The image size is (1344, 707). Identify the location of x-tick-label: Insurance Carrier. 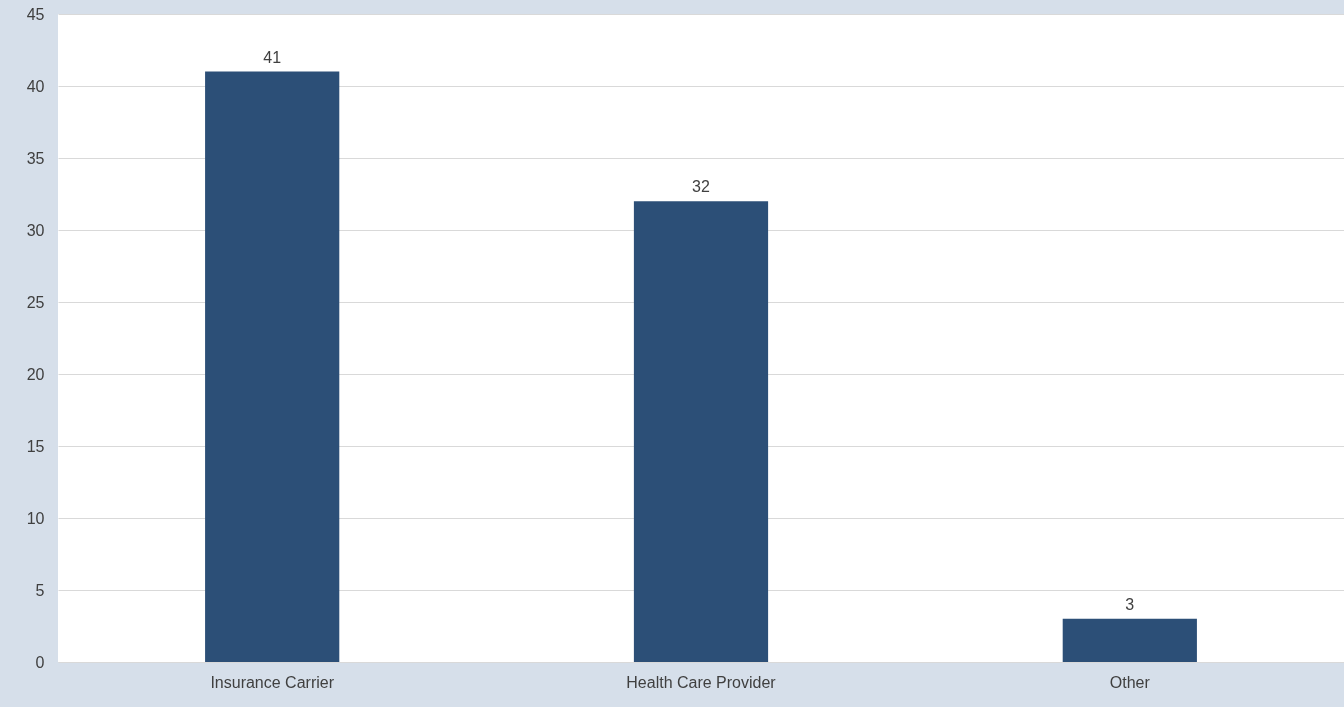
(272, 682).